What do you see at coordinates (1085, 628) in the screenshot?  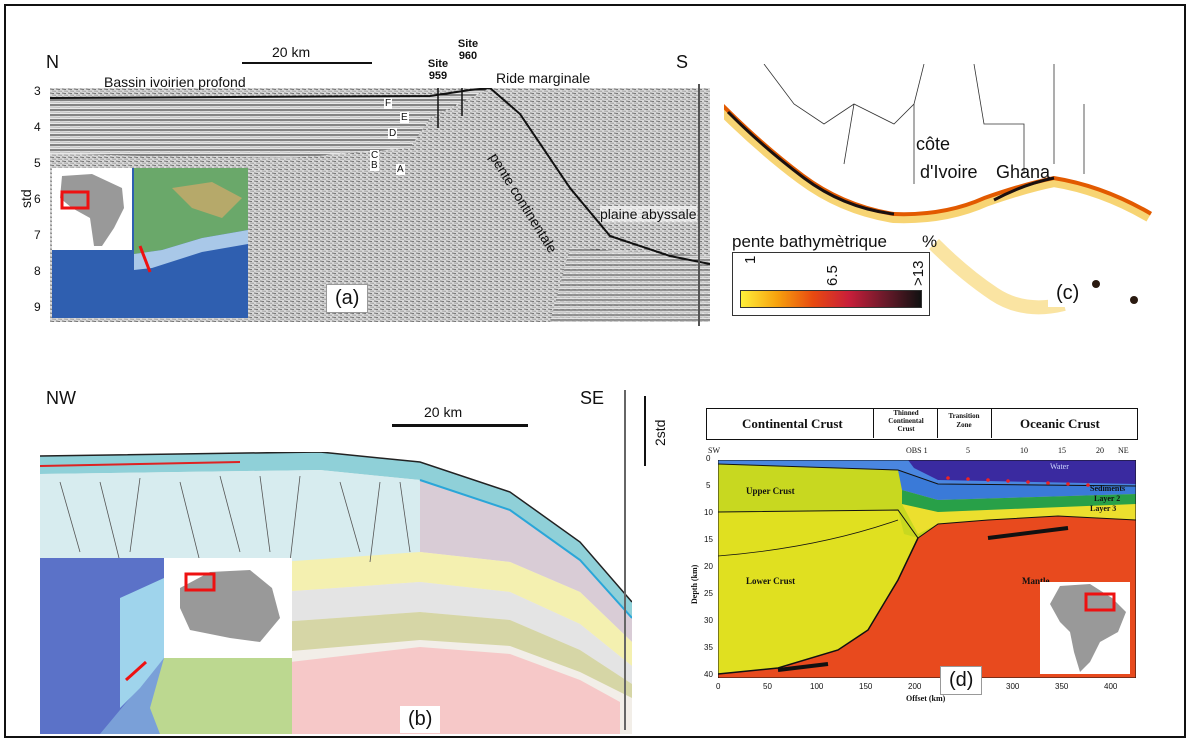 I see `inset-map-d` at bounding box center [1085, 628].